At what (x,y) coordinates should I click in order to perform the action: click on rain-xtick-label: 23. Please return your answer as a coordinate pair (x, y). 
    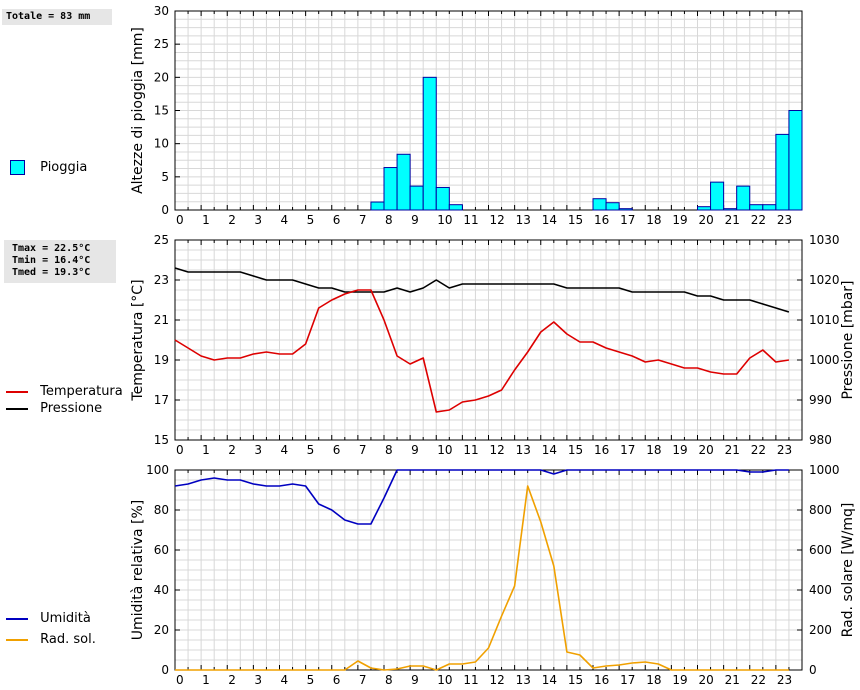
    Looking at the image, I should click on (784, 220).